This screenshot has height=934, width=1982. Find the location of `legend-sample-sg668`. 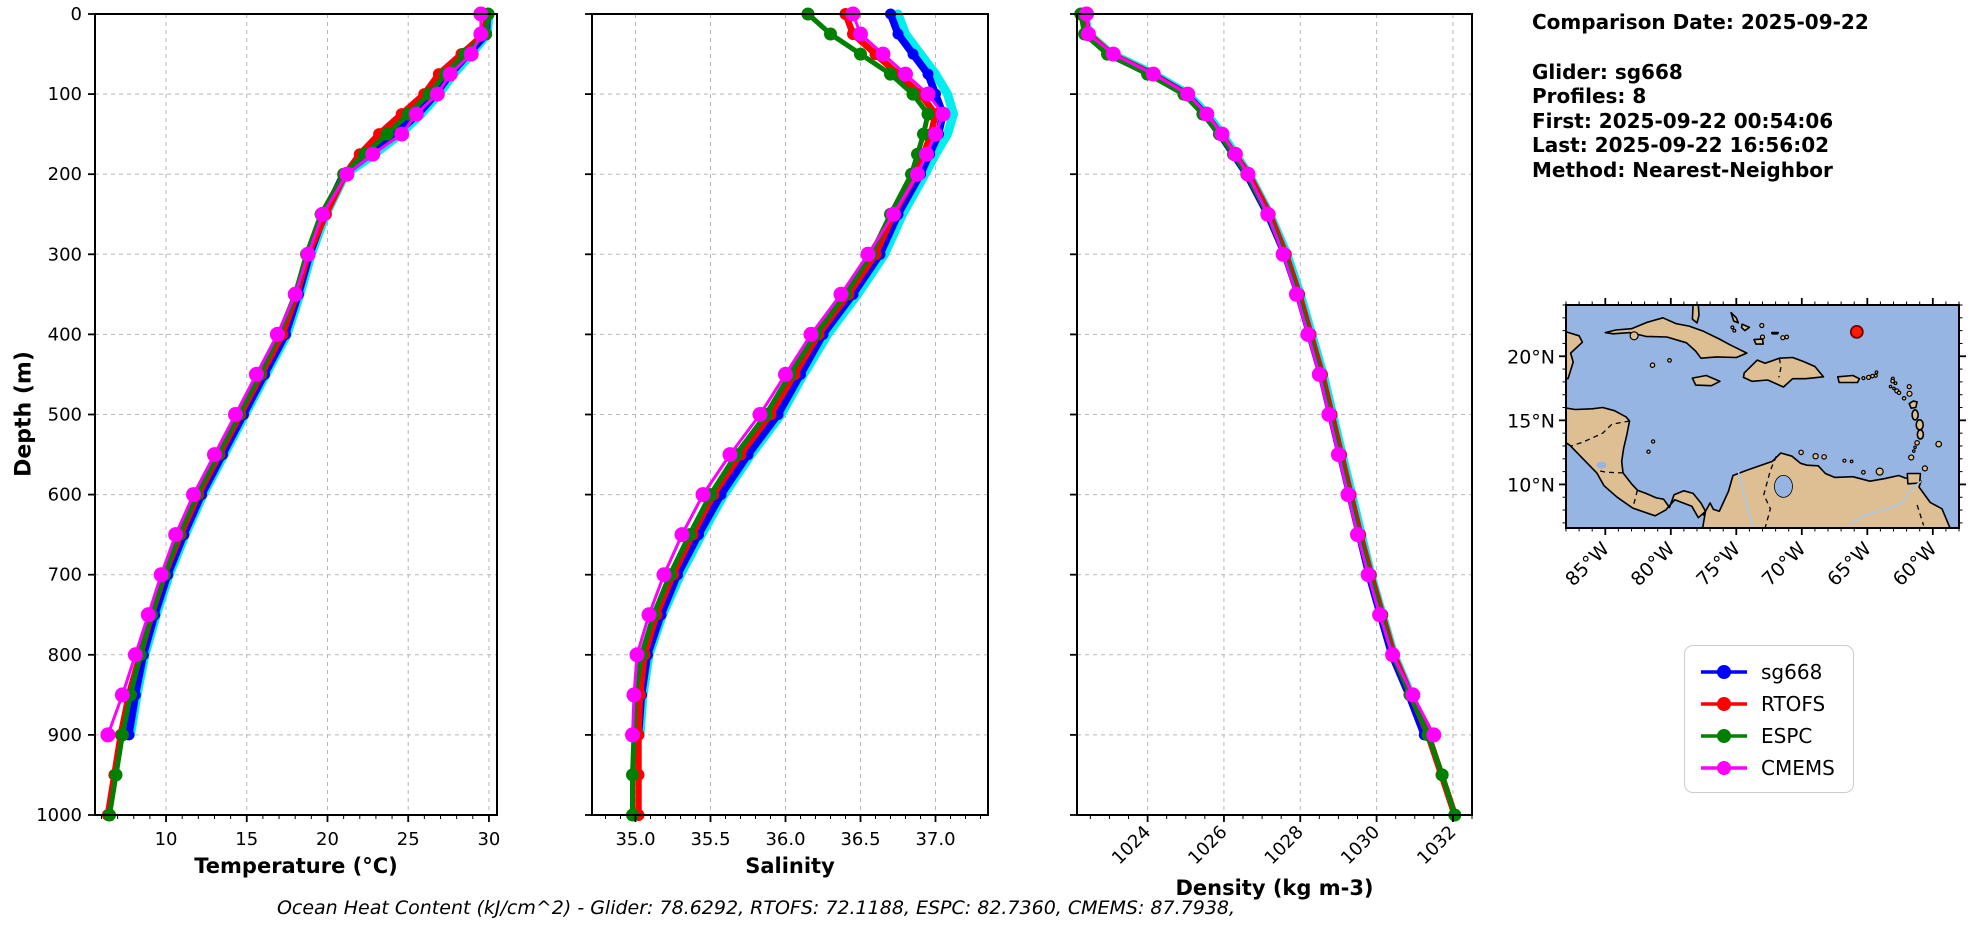

legend-sample-sg668 is located at coordinates (1724, 672).